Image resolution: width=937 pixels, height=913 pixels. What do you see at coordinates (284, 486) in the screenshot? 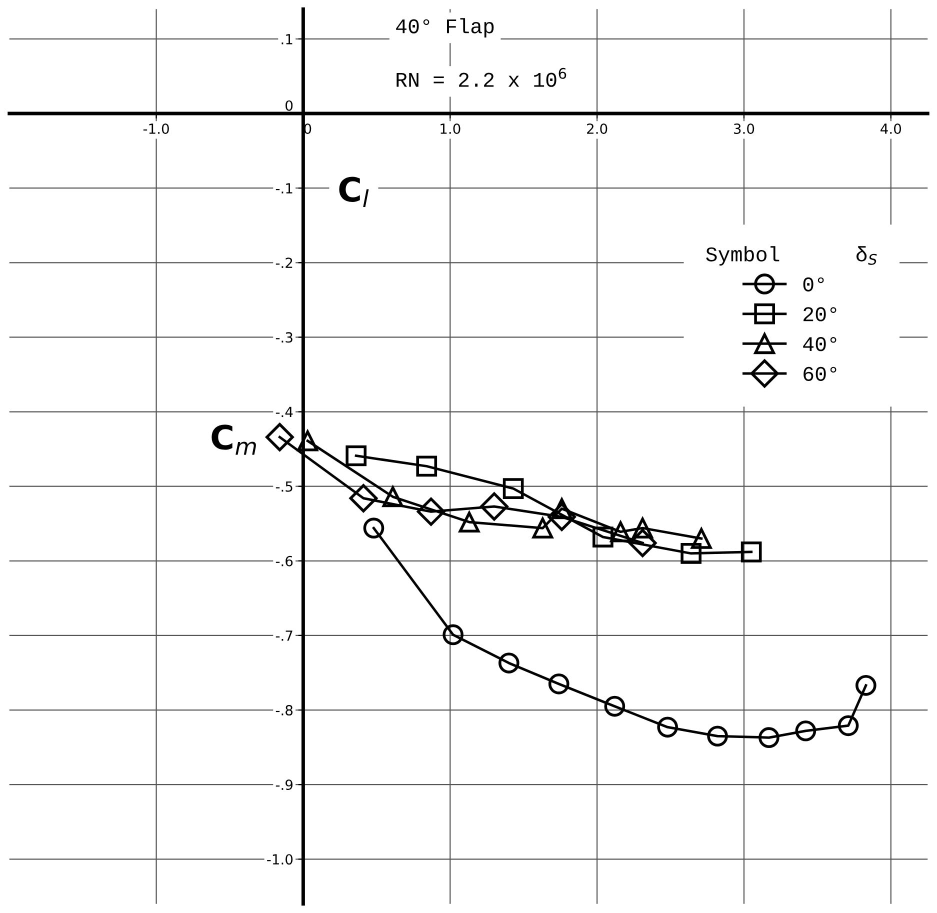
I see `y-tick-label: -.5` at bounding box center [284, 486].